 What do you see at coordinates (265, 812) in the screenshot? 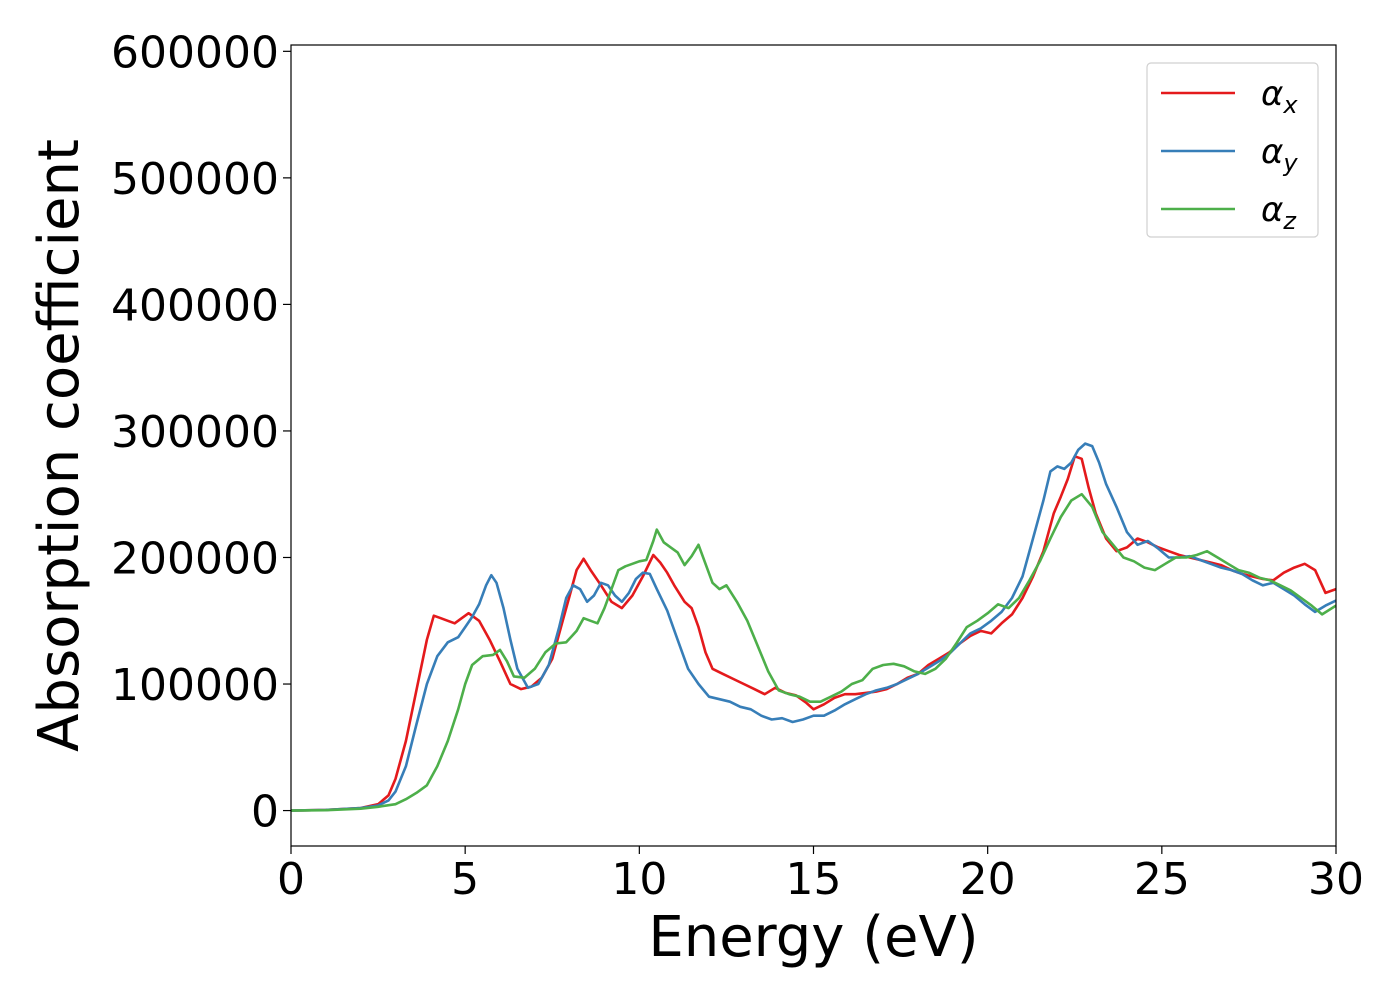
I see `y-tick-label: 0` at bounding box center [265, 812].